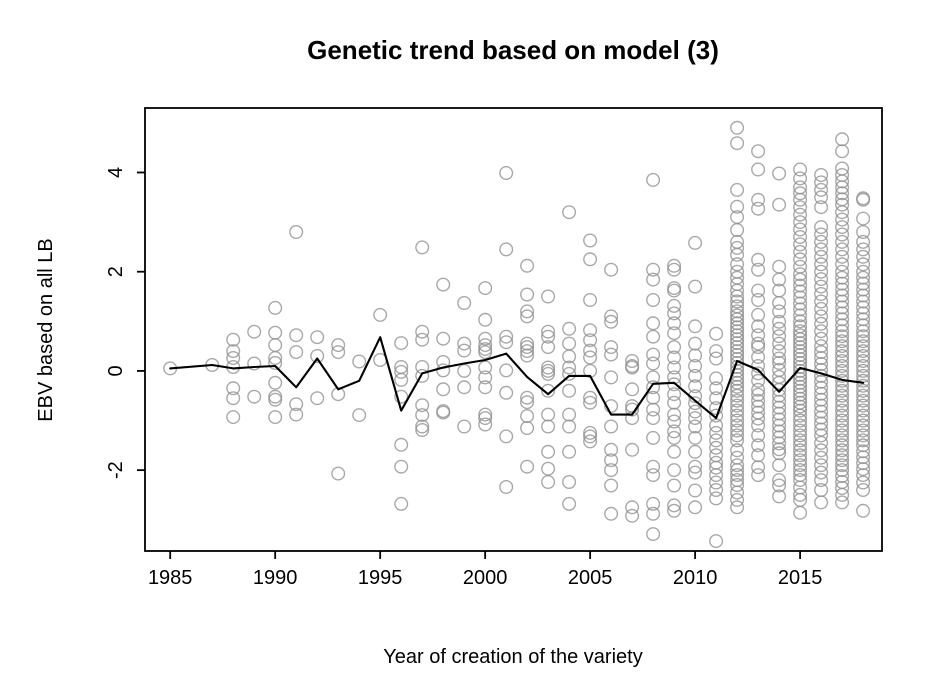  Describe the element at coordinates (517, 378) in the screenshot. I see `trend-line-layer` at that location.